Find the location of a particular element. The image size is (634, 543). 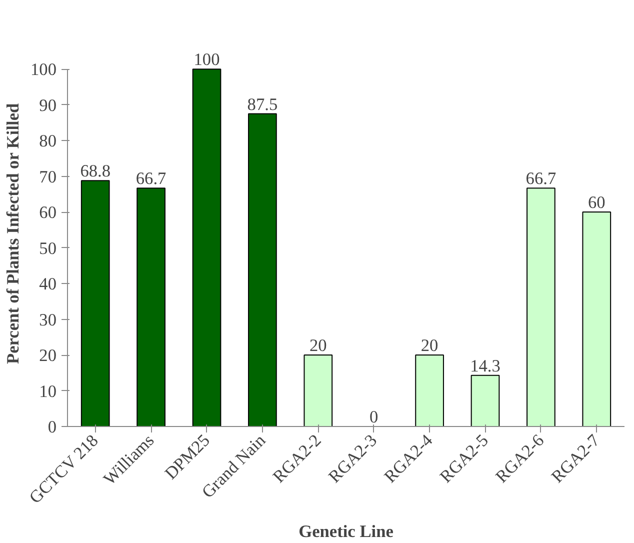

x-axis-title: Genetic Line is located at coordinates (346, 531).